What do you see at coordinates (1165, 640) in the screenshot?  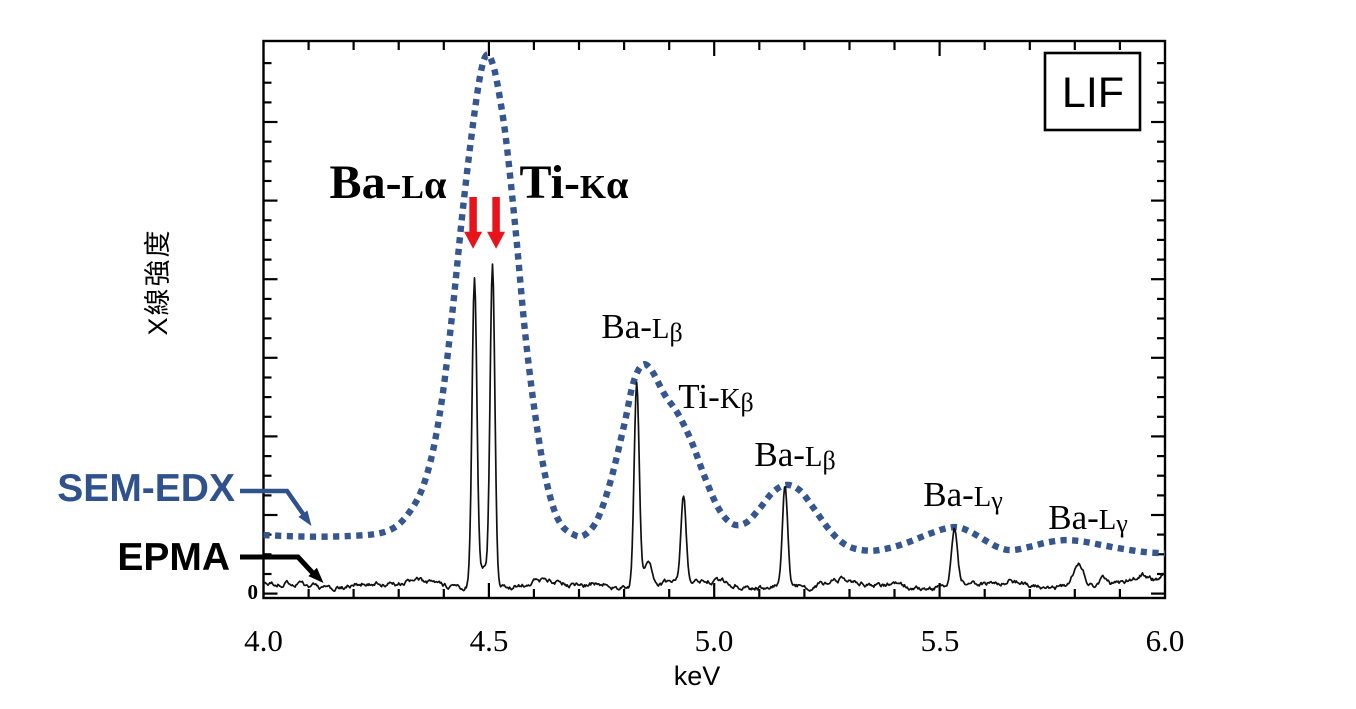 I see `x-tick-6.0: 6.0` at bounding box center [1165, 640].